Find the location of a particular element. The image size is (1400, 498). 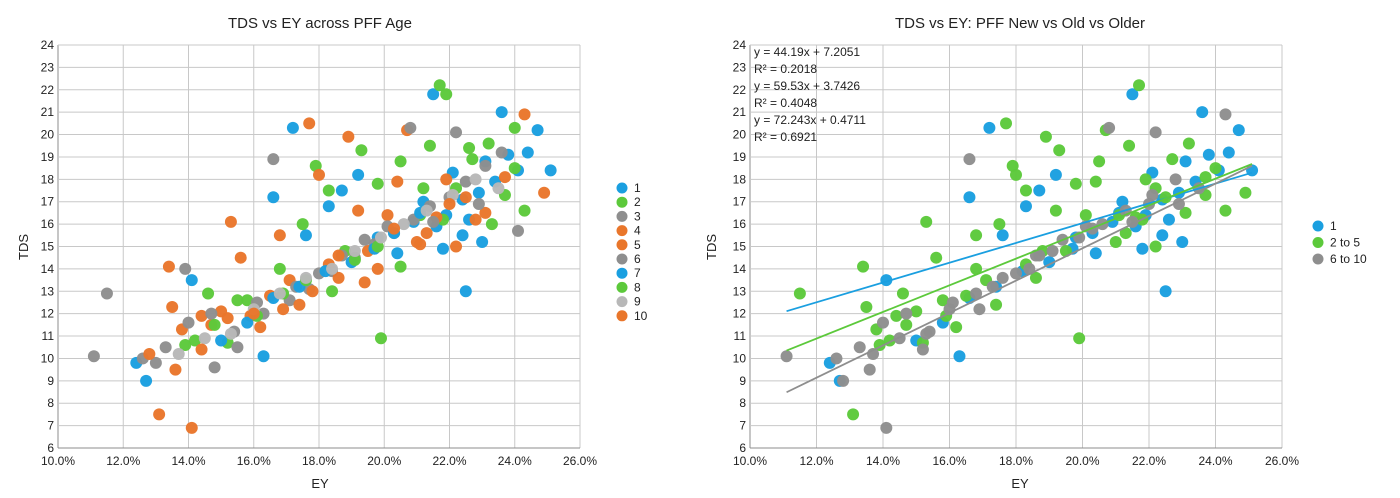

x-tick-label: 10.0% is located at coordinates (750, 461).